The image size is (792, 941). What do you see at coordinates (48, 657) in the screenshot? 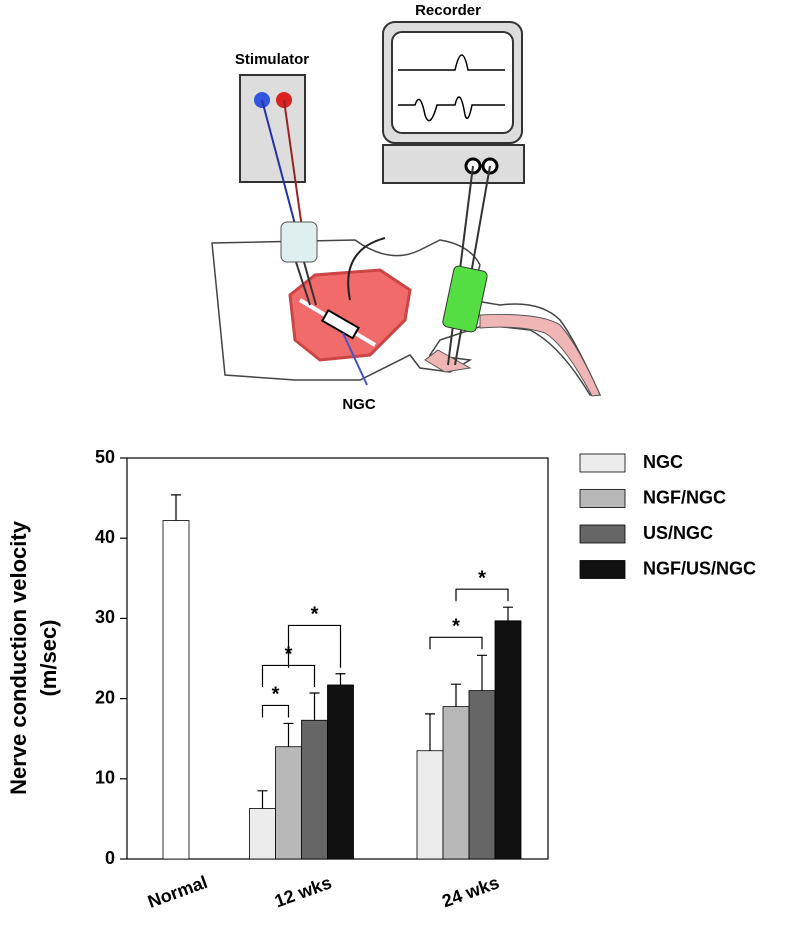
I see `y-axis-label: (m/sec)` at bounding box center [48, 657].